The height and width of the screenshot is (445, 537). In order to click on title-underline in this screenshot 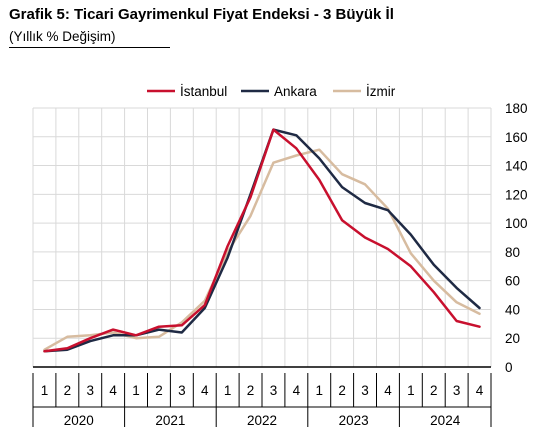, I will do `click(89, 47)`.